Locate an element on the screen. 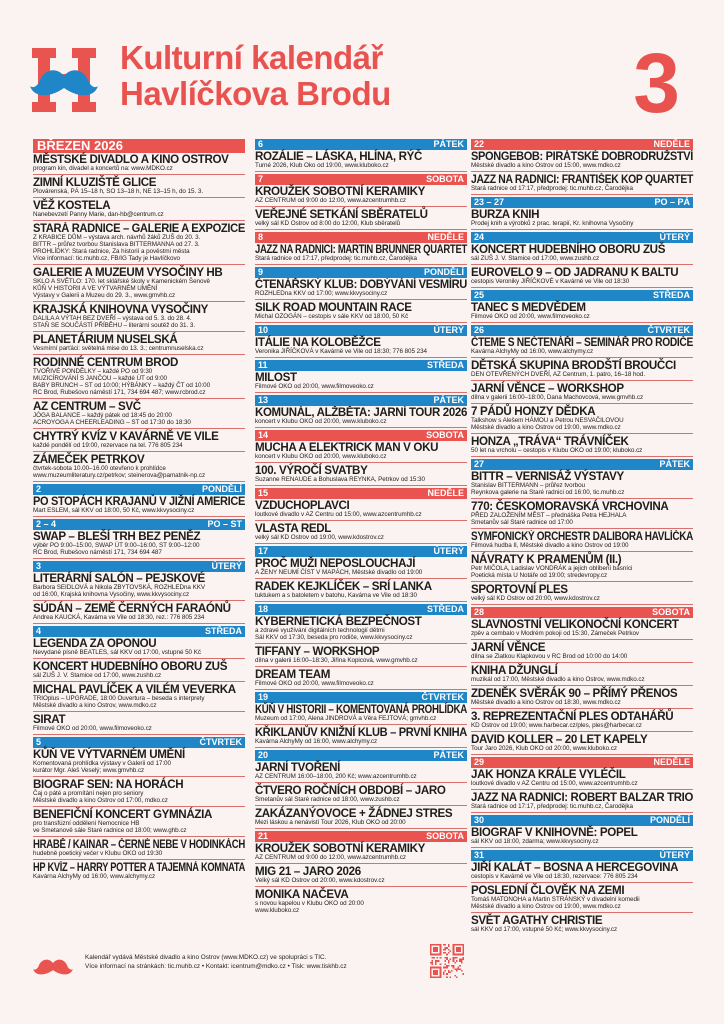 The image size is (724, 1024). event-title: SLAVNOSTNÍ VELIKONOČNÍ KONCERT is located at coordinates (575, 624).